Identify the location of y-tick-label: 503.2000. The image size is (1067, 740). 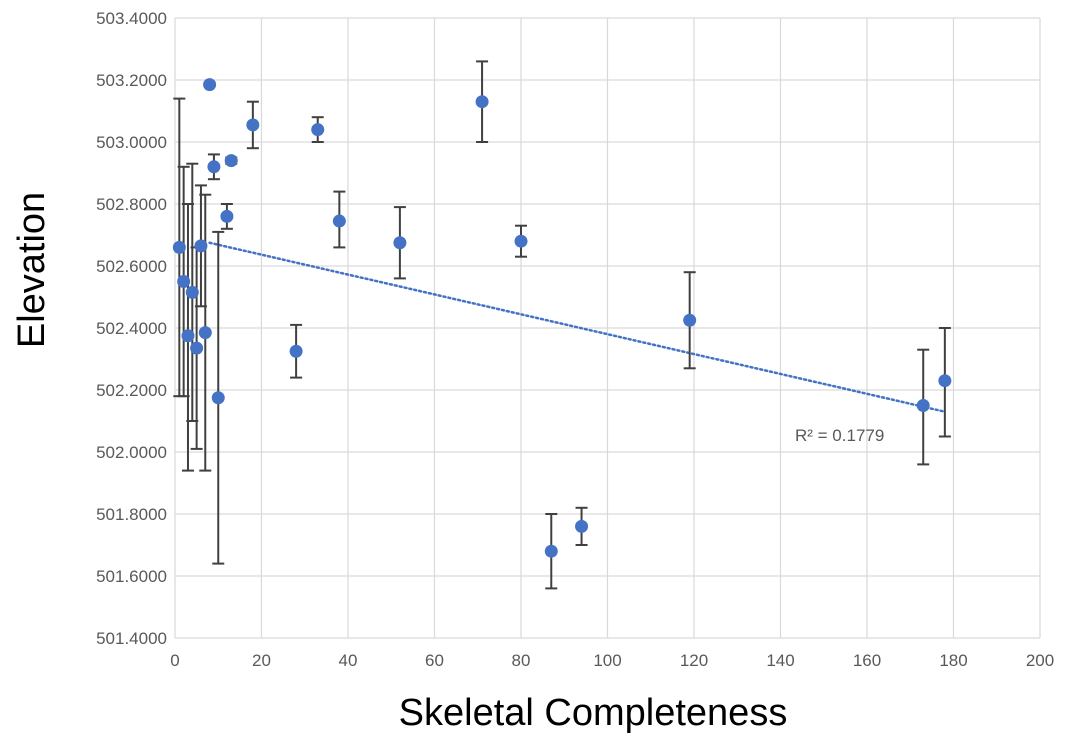
(131, 80).